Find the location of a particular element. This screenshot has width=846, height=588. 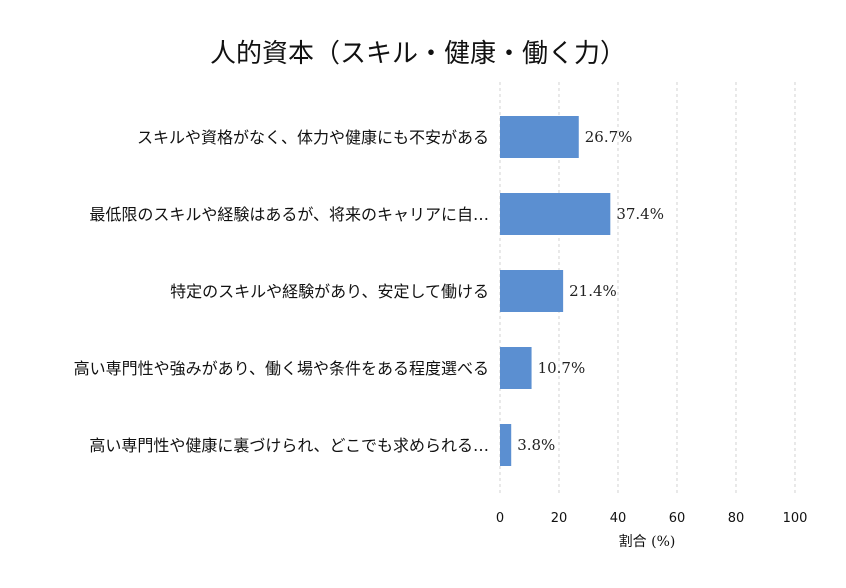

category-label: 特定のスキルや経験があり、安定して働ける is located at coordinates (329, 291).